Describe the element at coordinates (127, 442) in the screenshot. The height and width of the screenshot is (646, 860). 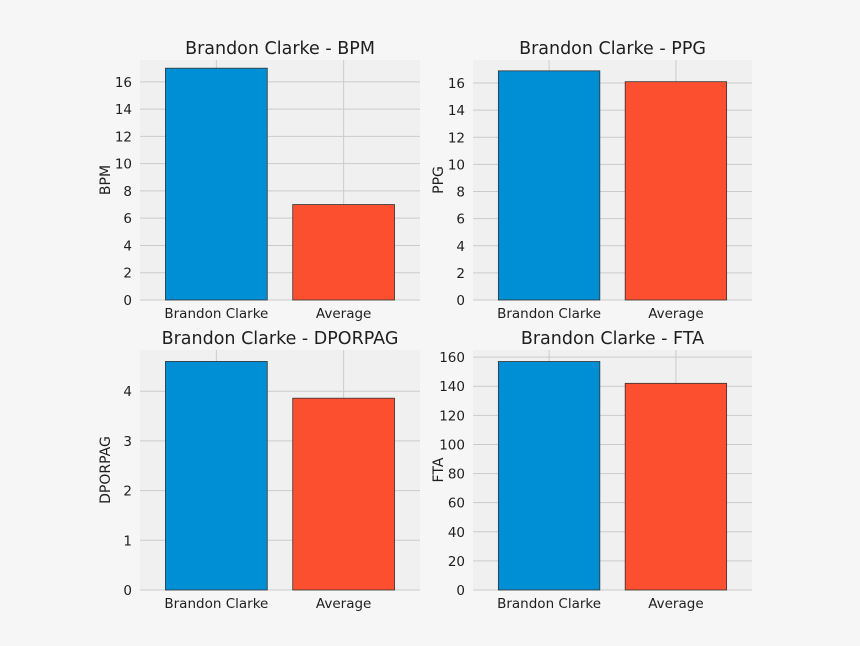
I see `y-tick-label: 3` at that location.